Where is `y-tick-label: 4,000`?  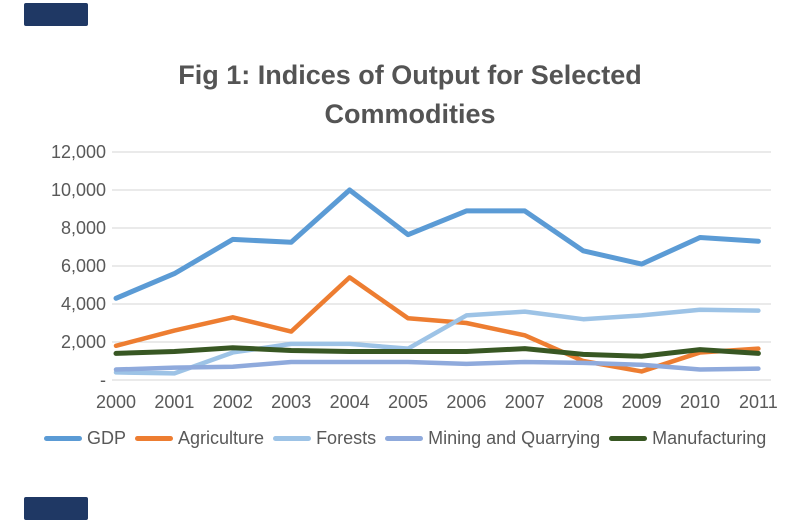 y-tick-label: 4,000 is located at coordinates (83, 304).